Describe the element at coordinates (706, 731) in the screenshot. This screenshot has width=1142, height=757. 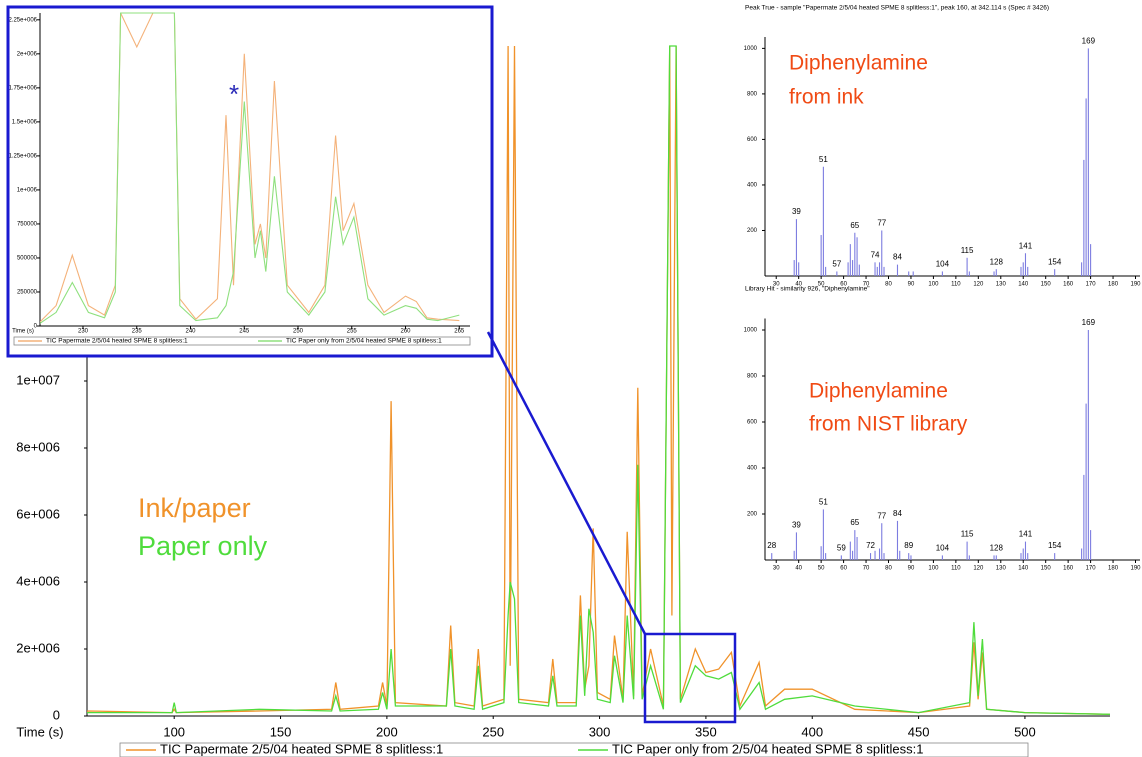
I see `x-tick-label: 350` at that location.